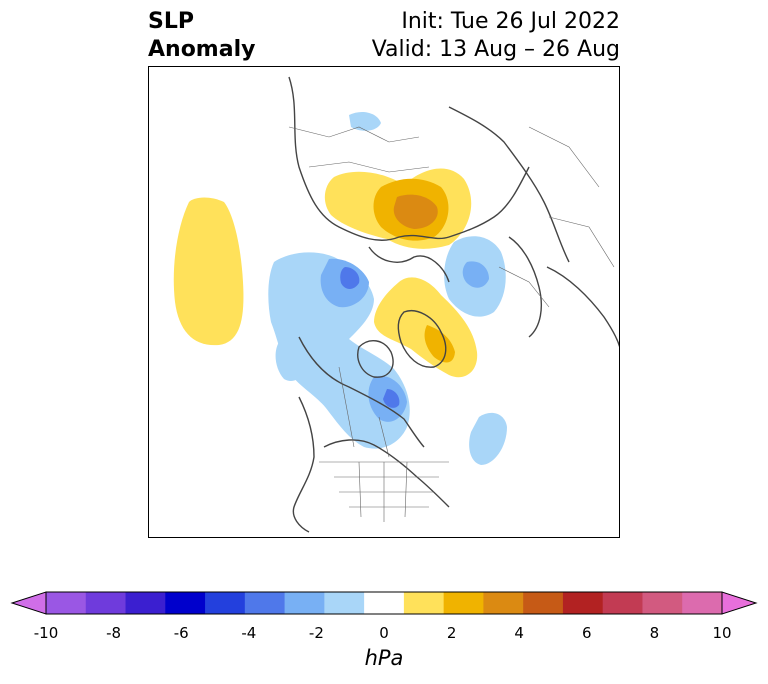 The width and height of the screenshot is (768, 684). Describe the element at coordinates (739, 603) in the screenshot. I see `colorbar-extend-max` at that location.